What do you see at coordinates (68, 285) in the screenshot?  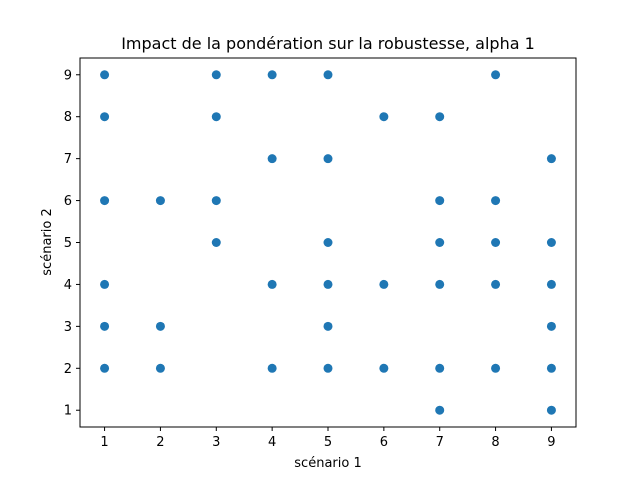 I see `y-tick-label: 4` at bounding box center [68, 285].